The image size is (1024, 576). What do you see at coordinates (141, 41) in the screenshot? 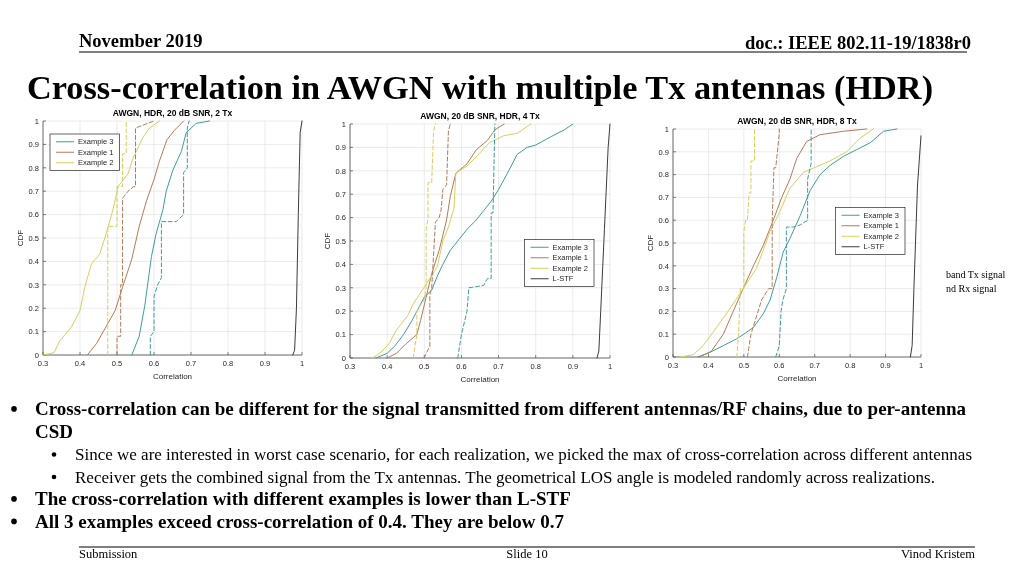
I see `text: November 2019` at bounding box center [141, 41].